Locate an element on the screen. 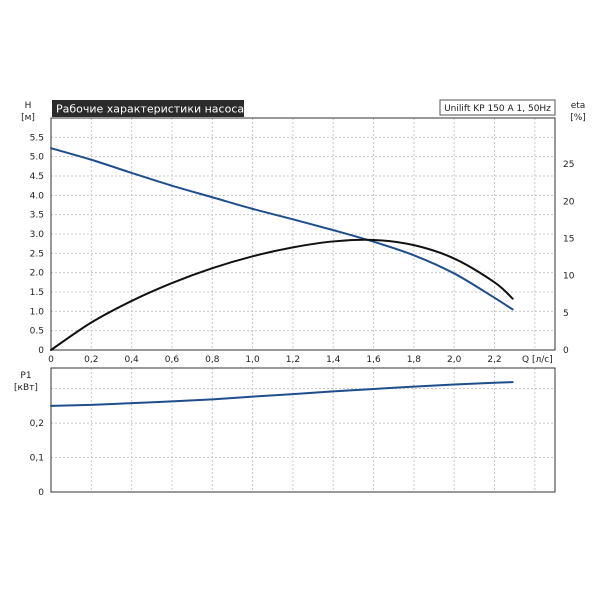 The height and width of the screenshot is (600, 600). y-tick-label: 1.0 is located at coordinates (37, 312).